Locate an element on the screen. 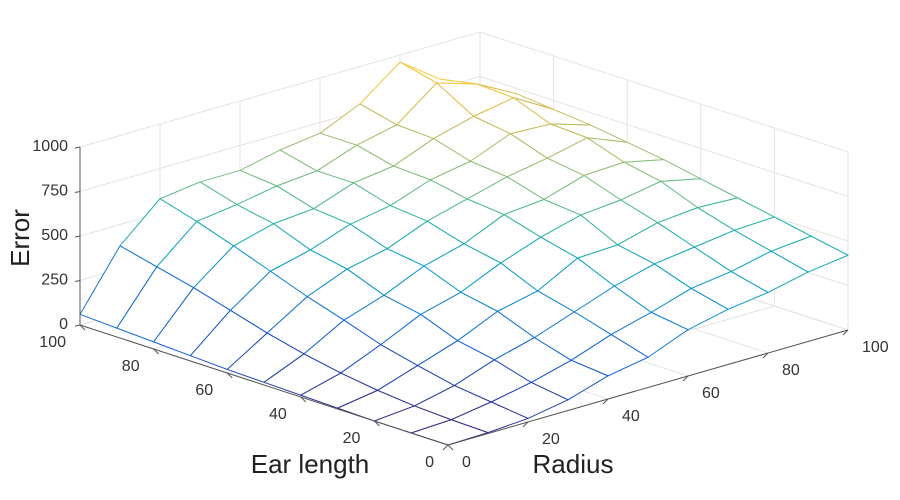  z-tick-label: 250 is located at coordinates (54, 280).